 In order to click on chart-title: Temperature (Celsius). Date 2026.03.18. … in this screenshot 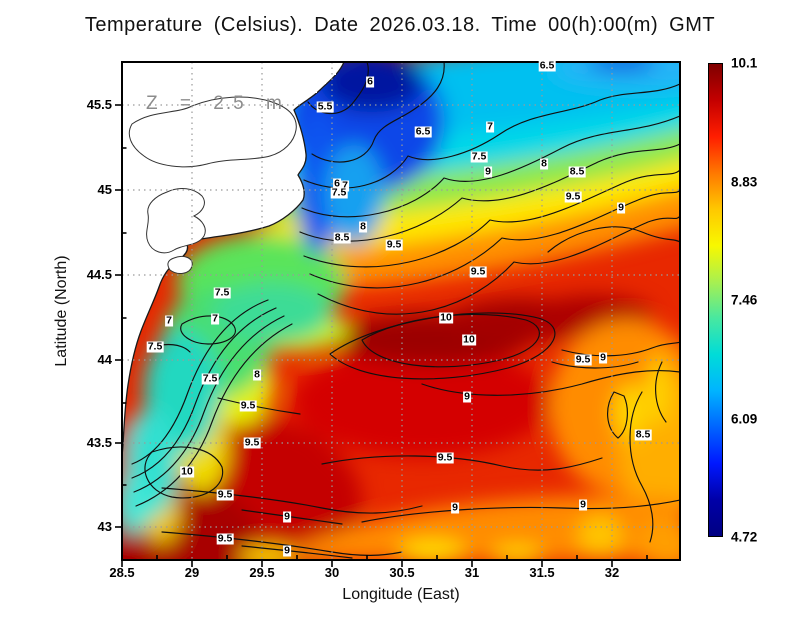, I will do `click(400, 25)`.